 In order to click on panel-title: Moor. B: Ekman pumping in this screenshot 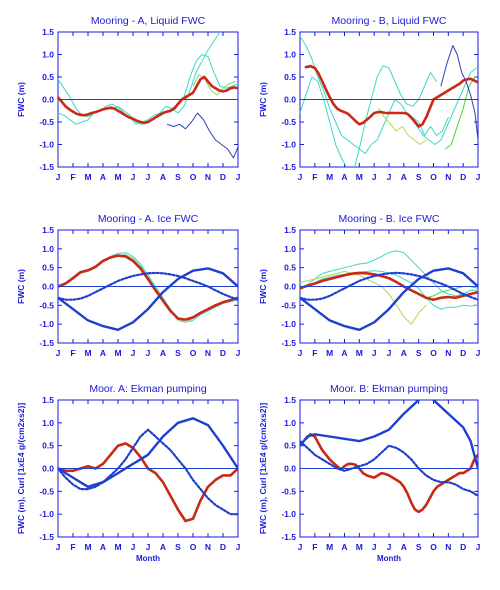, I will do `click(389, 389)`.